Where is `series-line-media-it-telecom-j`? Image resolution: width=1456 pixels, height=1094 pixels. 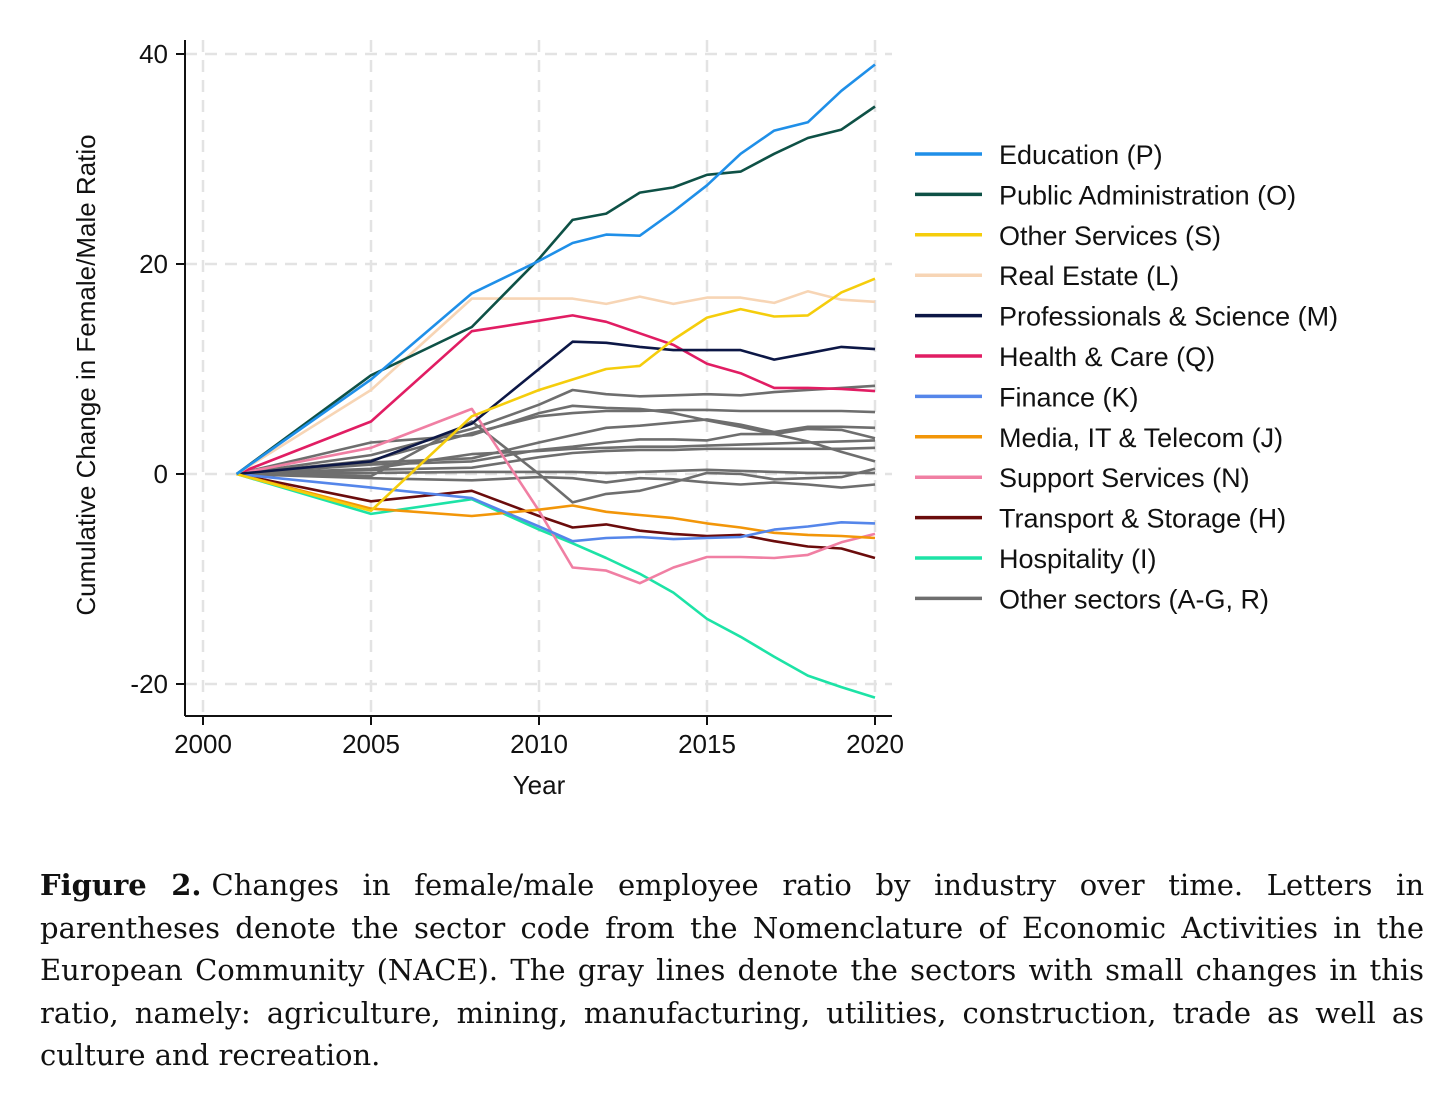 series-line-media-it-telecom-j is located at coordinates (556, 506).